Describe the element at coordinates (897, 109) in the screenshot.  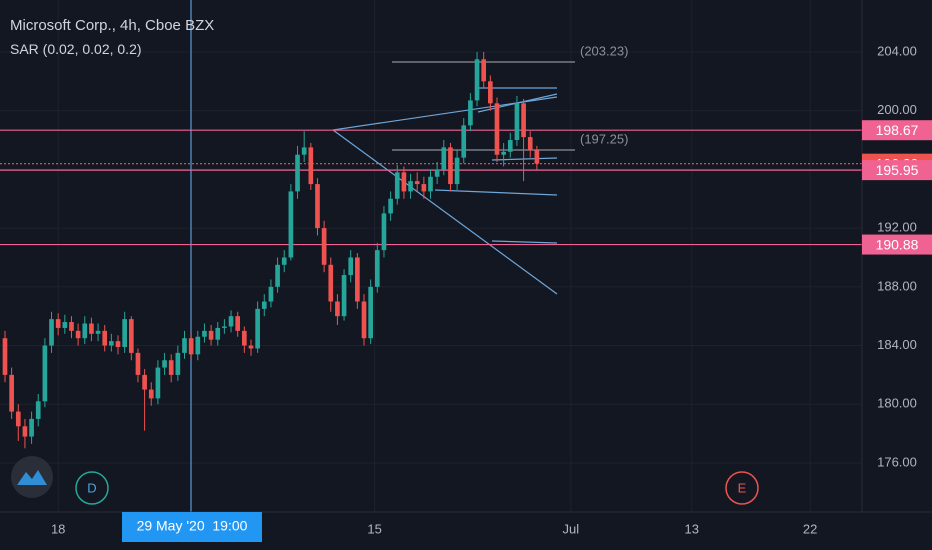
I see `y-tick-label: 200.00` at that location.